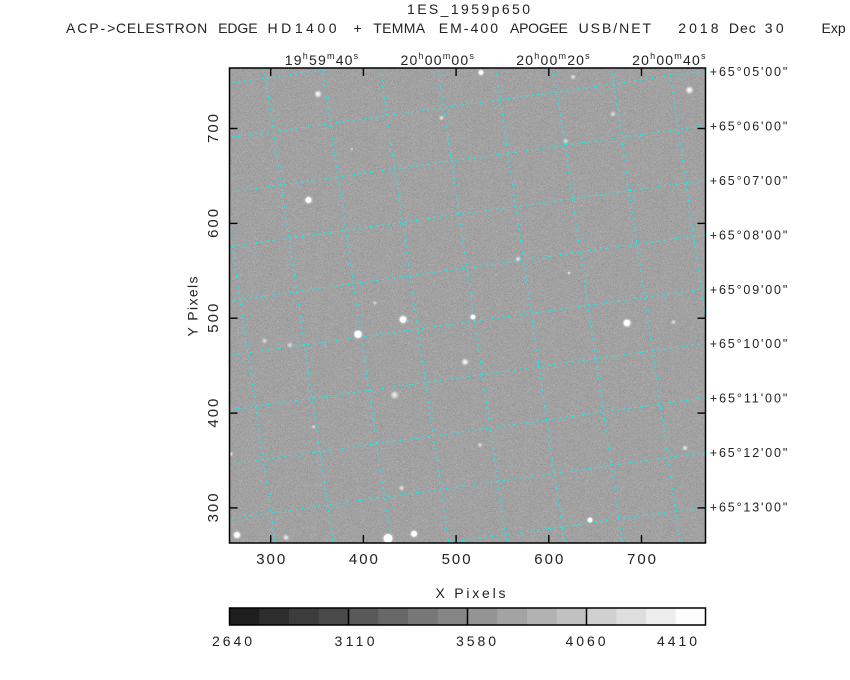 The height and width of the screenshot is (680, 850). I want to click on svg-text: Dec, so click(742, 28).